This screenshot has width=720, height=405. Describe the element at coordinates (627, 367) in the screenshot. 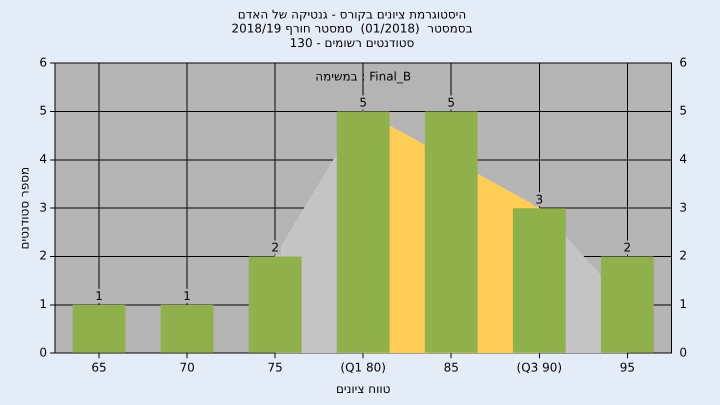

I see `x-tick-label: 95` at that location.